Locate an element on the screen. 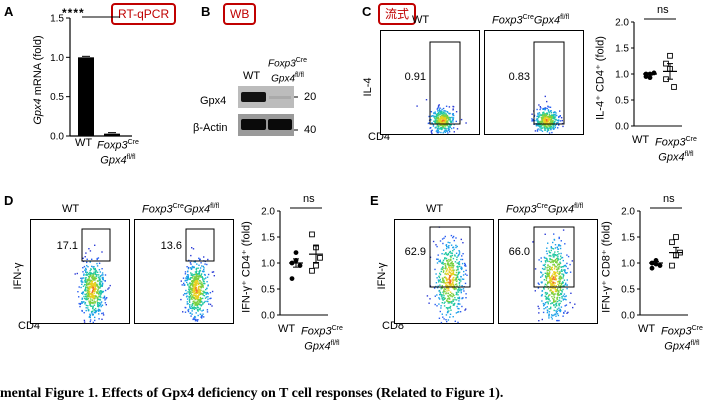 The height and width of the screenshot is (409, 718). wb-col-ko-gene2: Gpx4 is located at coordinates (283, 79).